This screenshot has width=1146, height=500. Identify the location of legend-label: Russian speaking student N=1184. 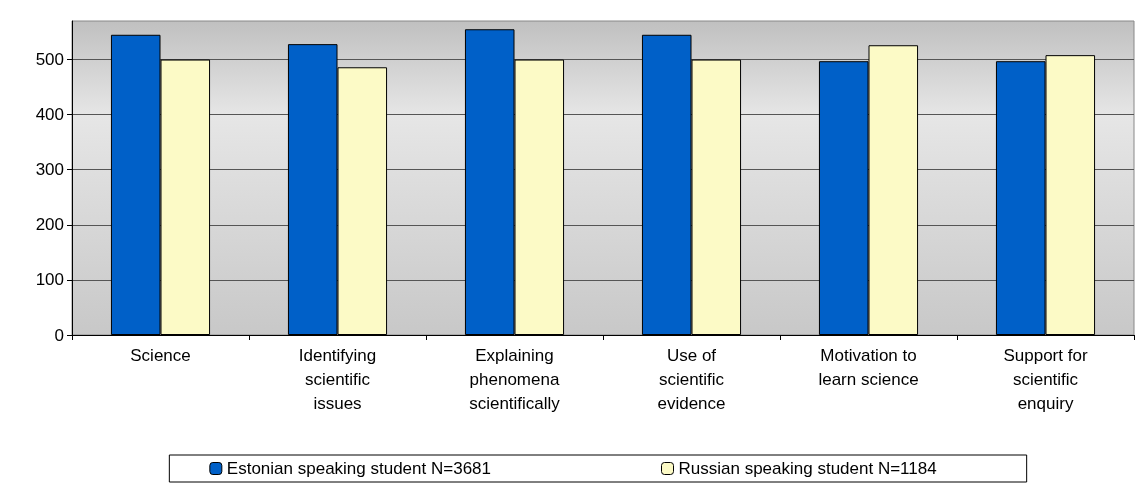
(807, 468).